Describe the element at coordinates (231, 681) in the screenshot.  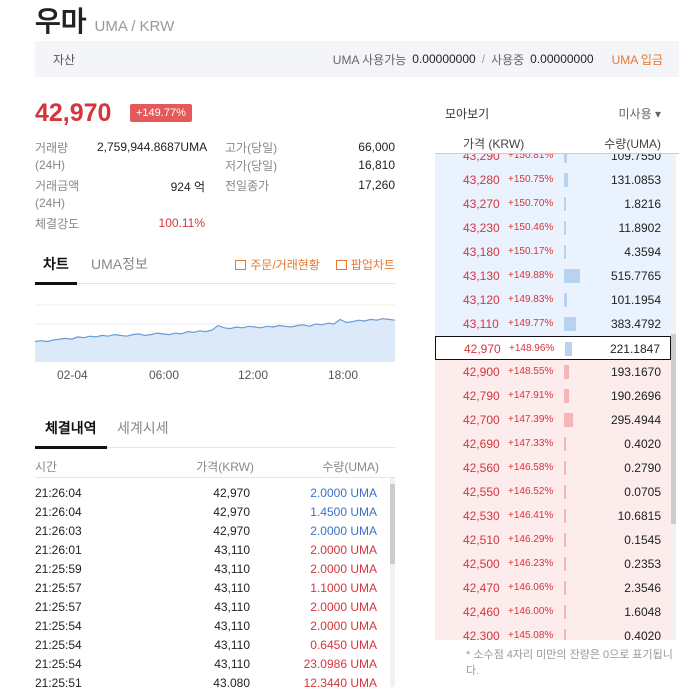
I see `trade-price: 43,080` at that location.